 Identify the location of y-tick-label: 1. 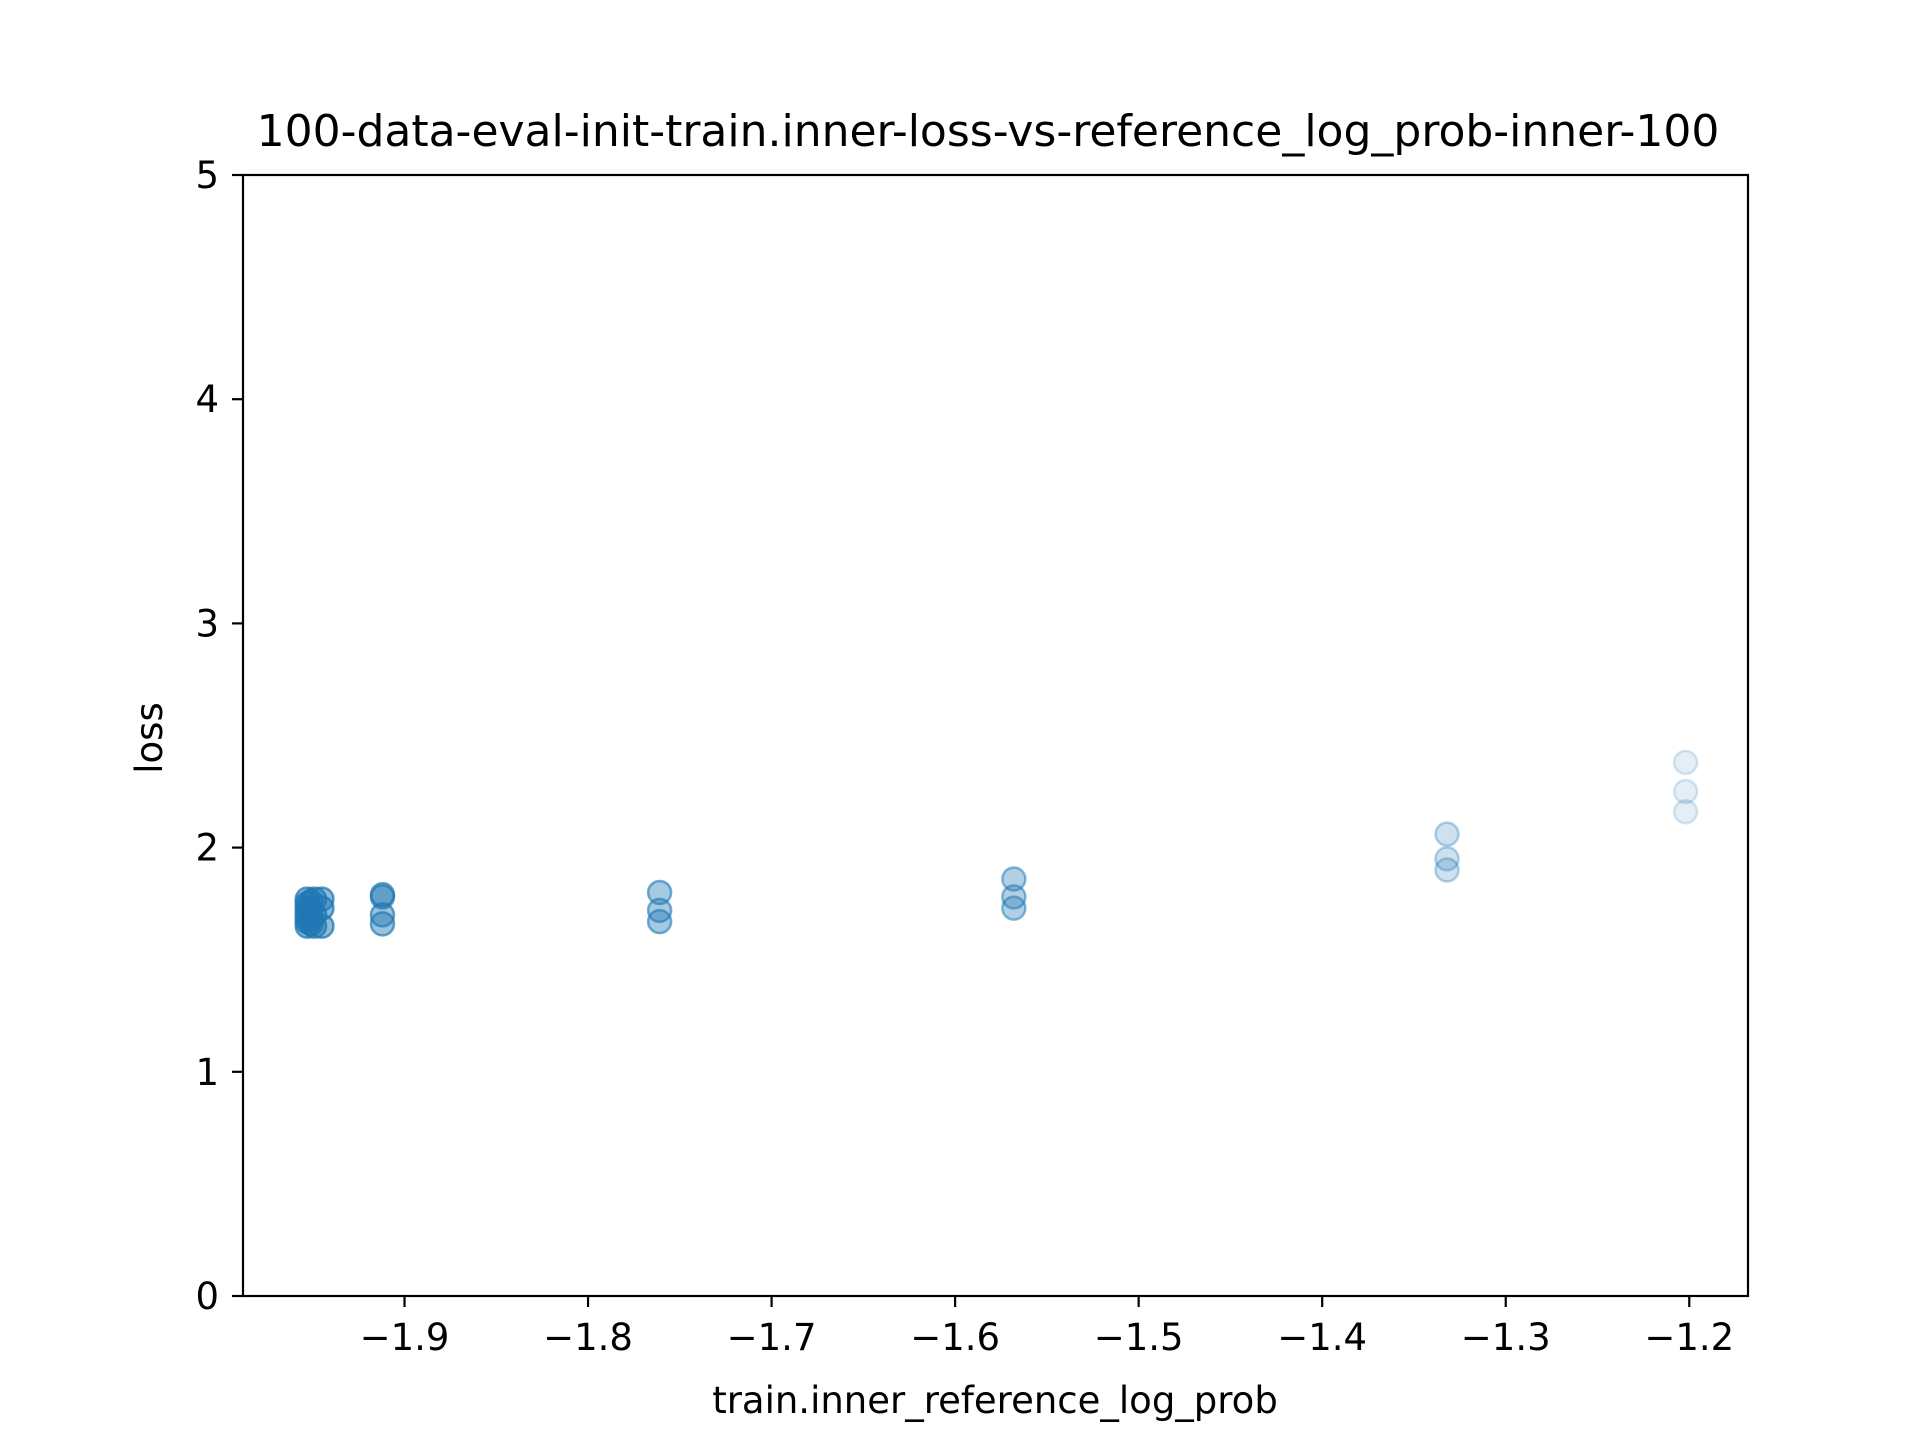
(207, 1072).